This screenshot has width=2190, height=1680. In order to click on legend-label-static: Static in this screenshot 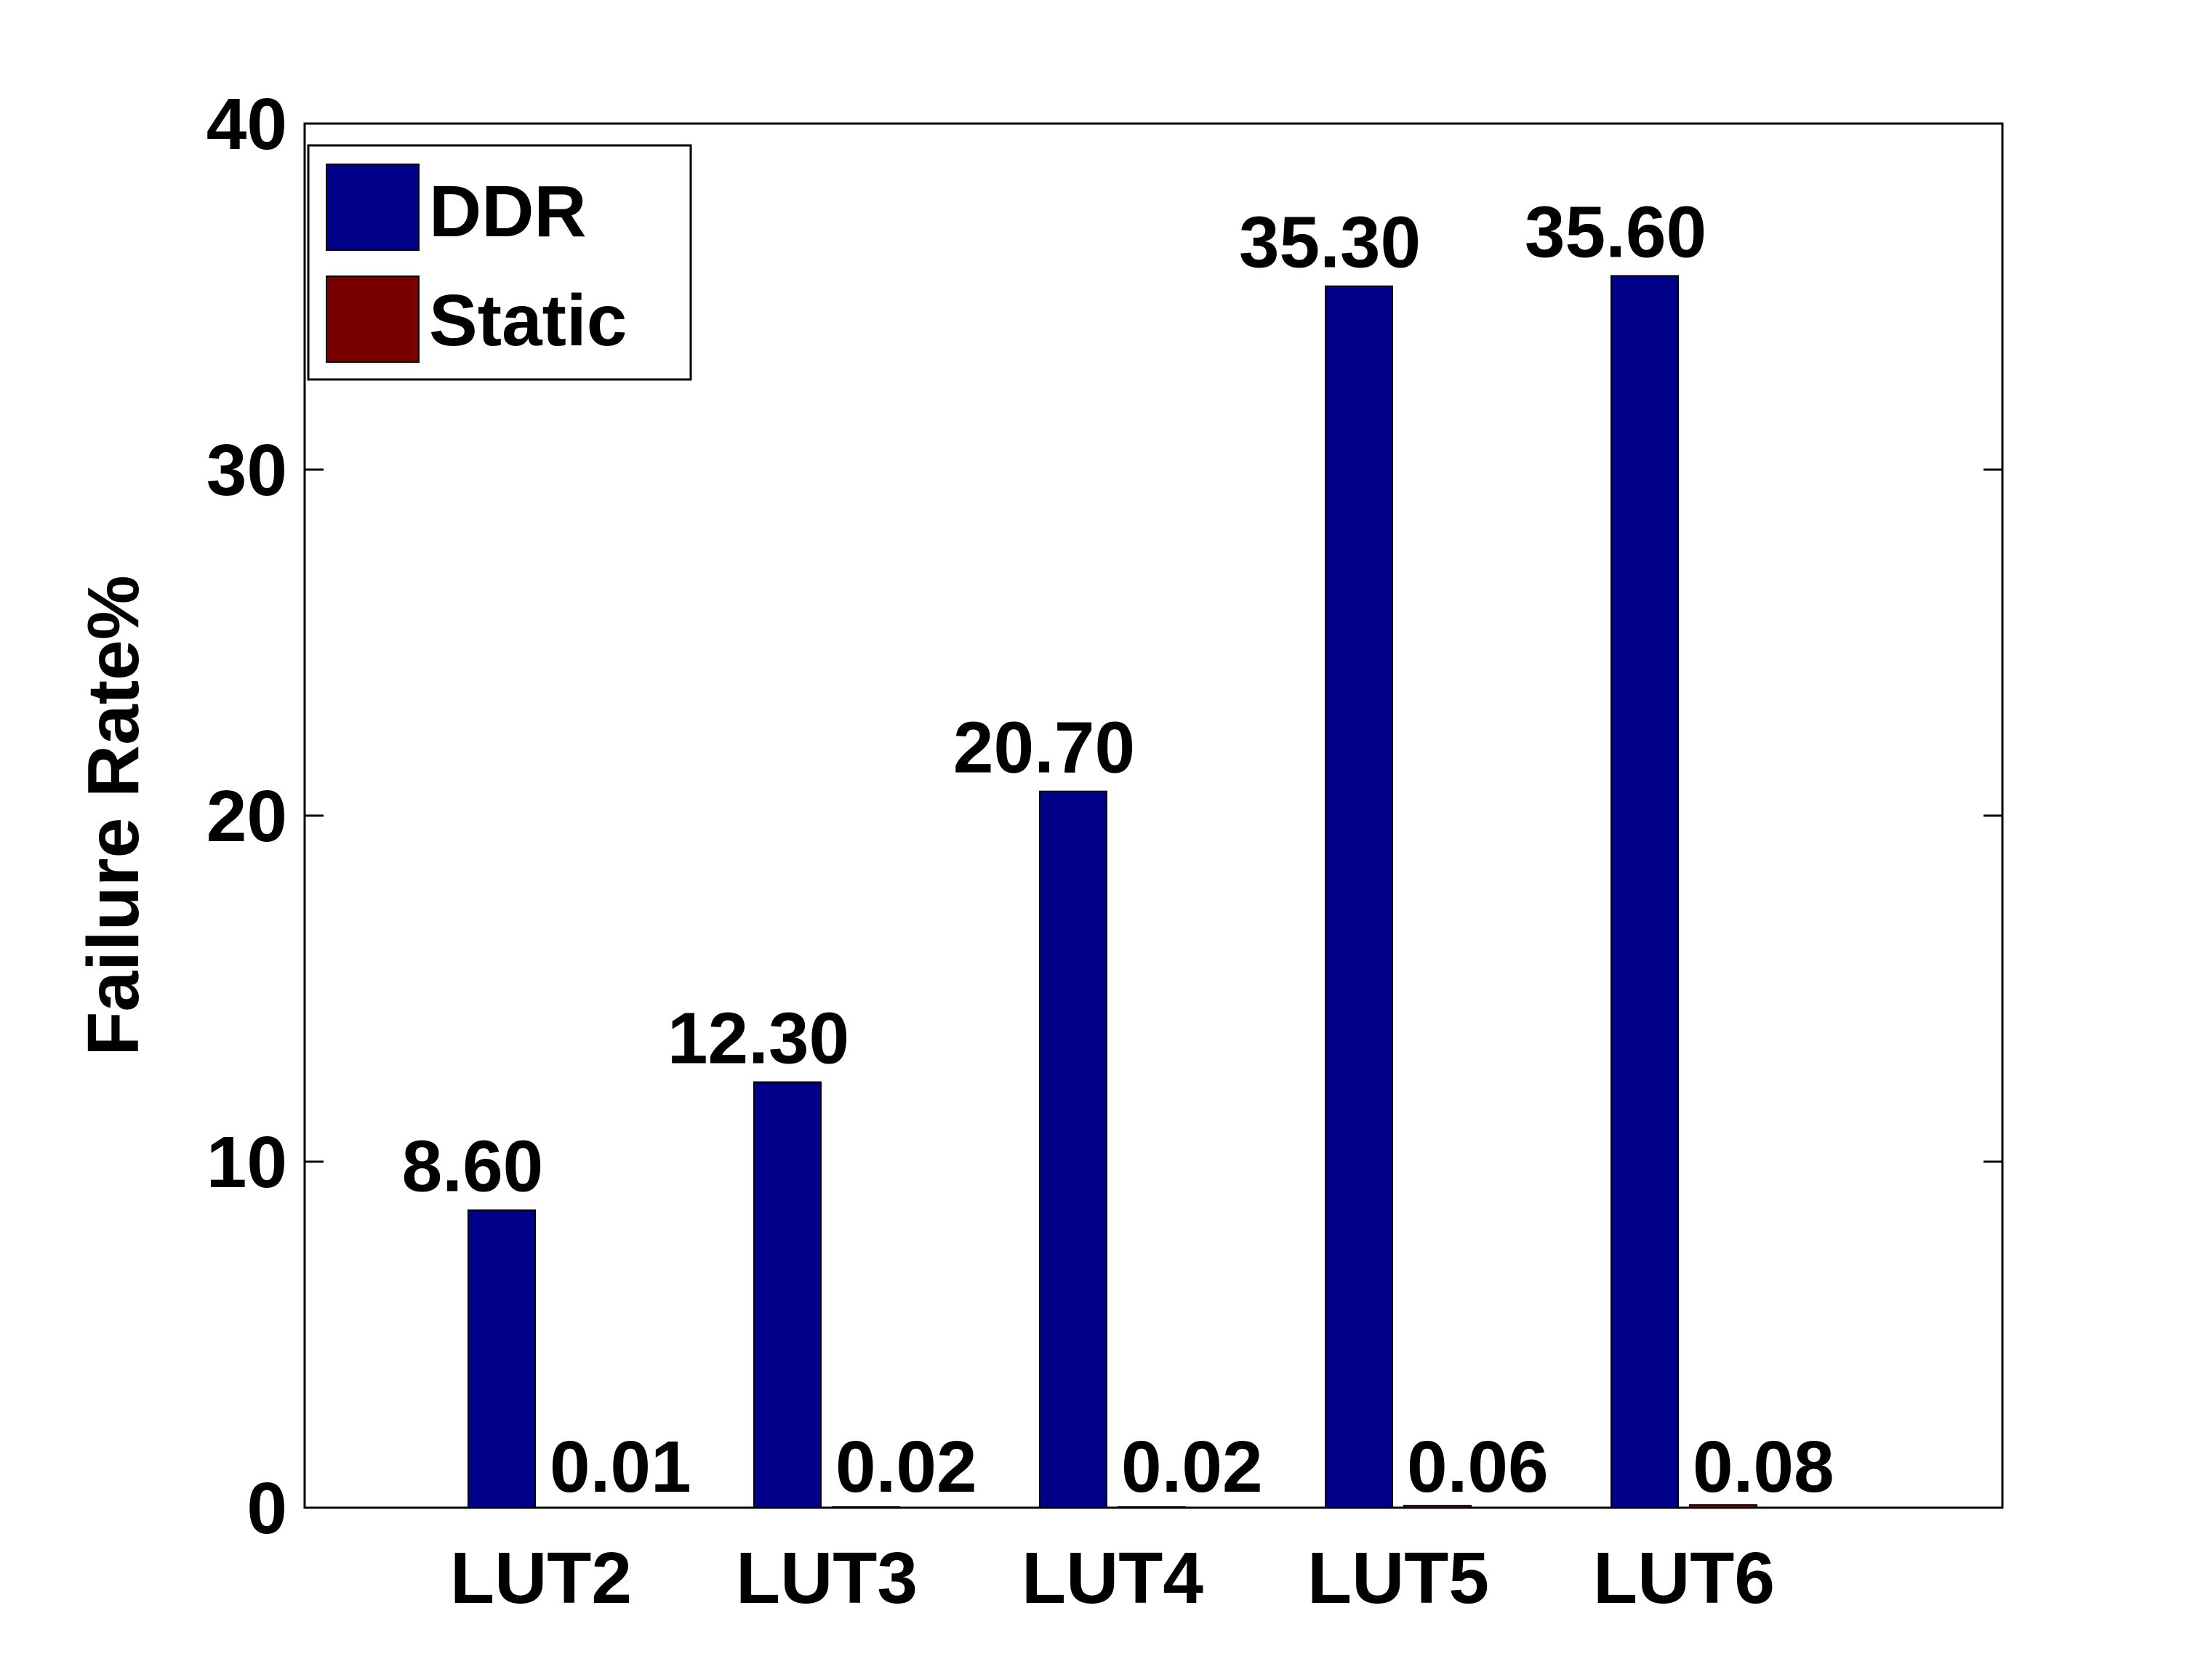, I will do `click(528, 320)`.